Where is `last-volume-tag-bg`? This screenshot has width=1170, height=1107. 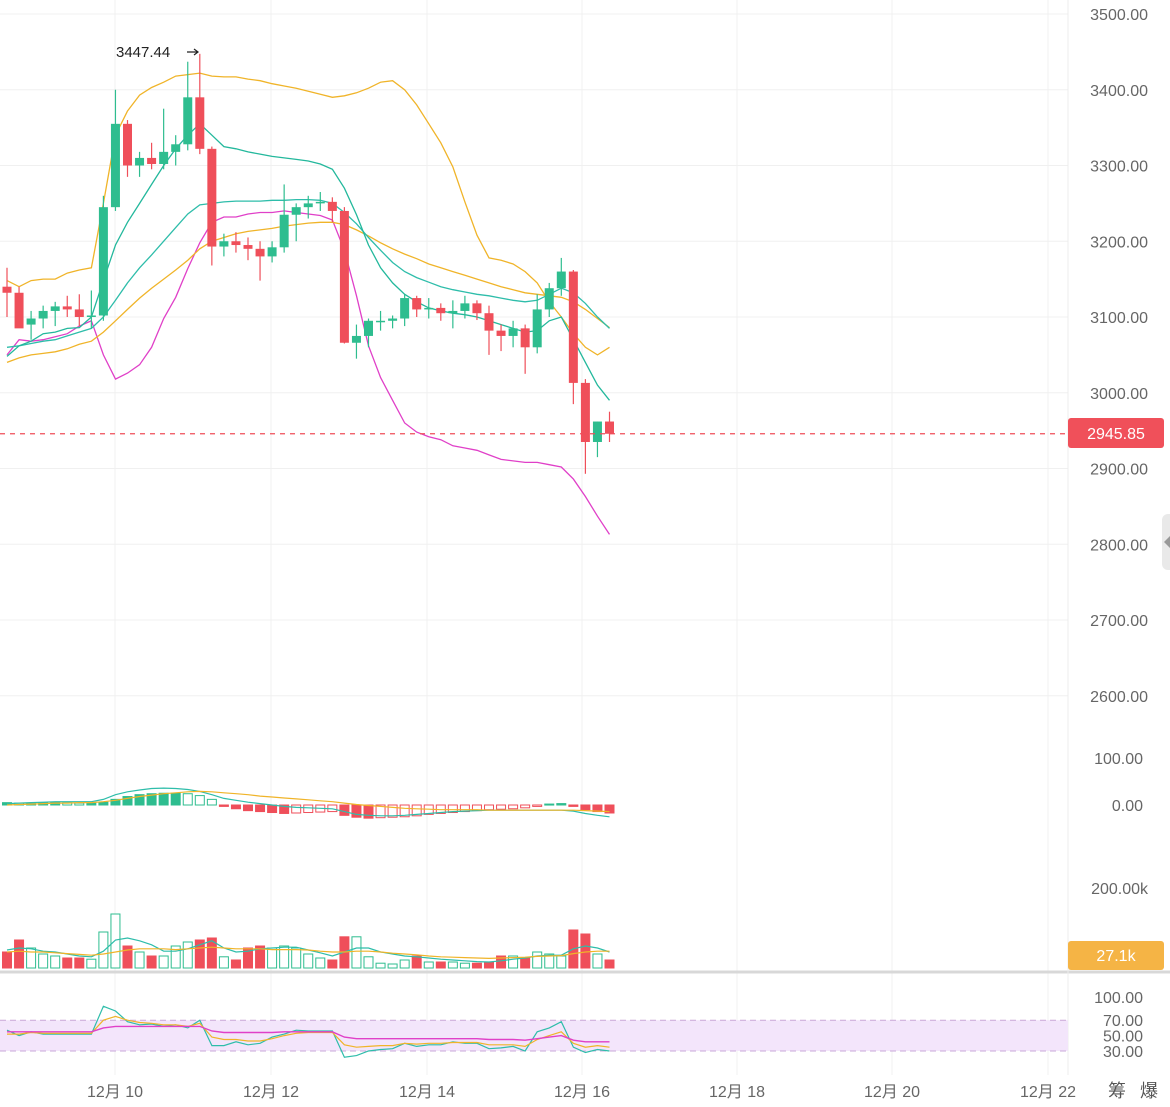
last-volume-tag-bg is located at coordinates (1116, 955).